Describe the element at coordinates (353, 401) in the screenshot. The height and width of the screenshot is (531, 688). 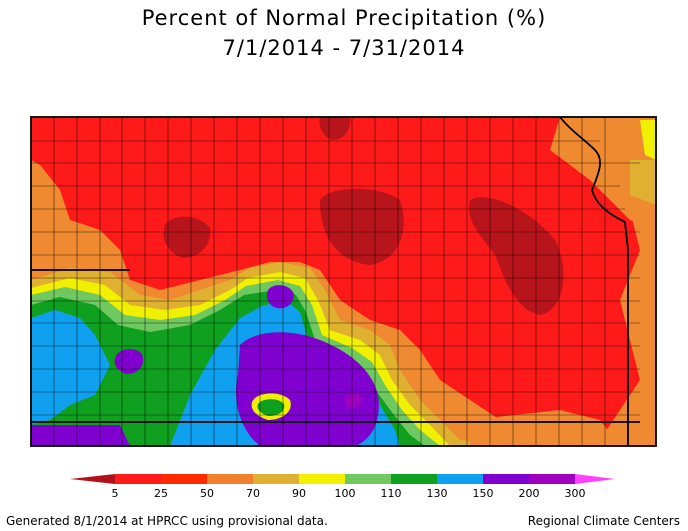
I see `contour-violet-spot` at that location.